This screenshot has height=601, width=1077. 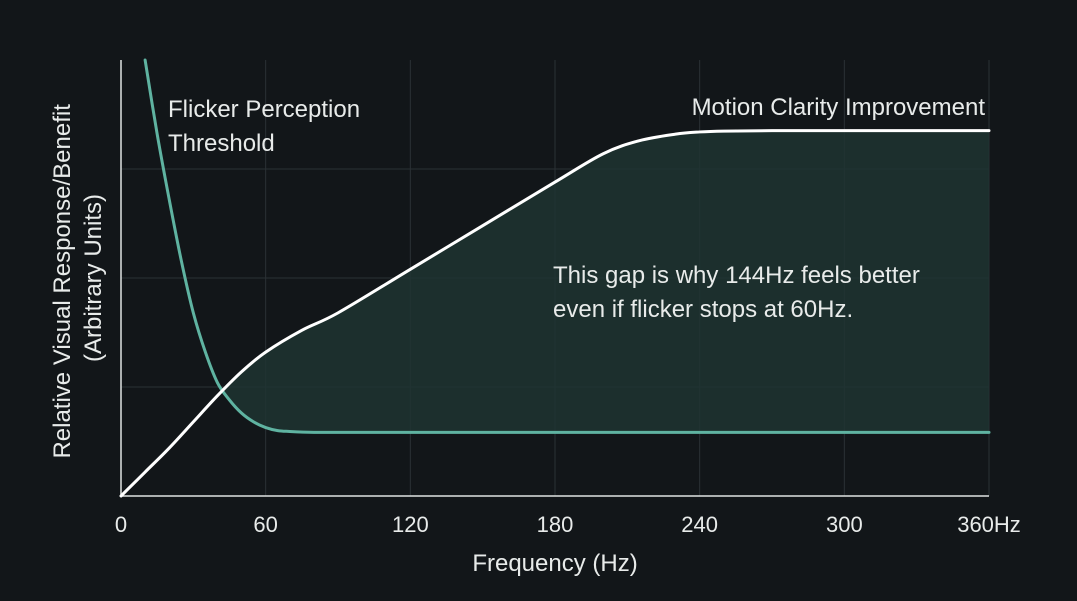 I want to click on series-label-flicker-line-1: Flicker Perception, so click(x=264, y=109).